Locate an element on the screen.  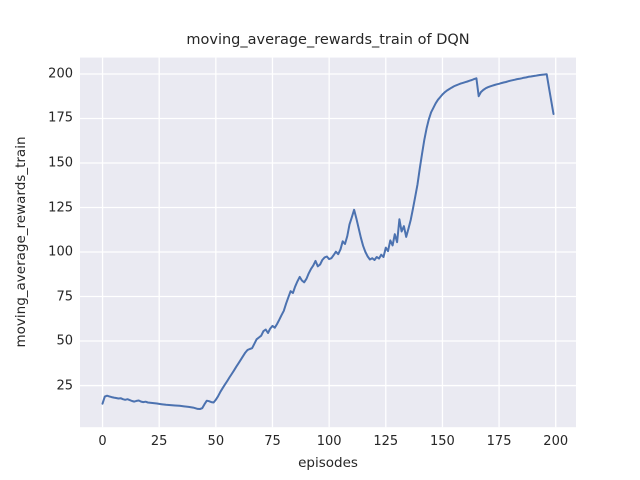
x-tick-label: 100 is located at coordinates (329, 441).